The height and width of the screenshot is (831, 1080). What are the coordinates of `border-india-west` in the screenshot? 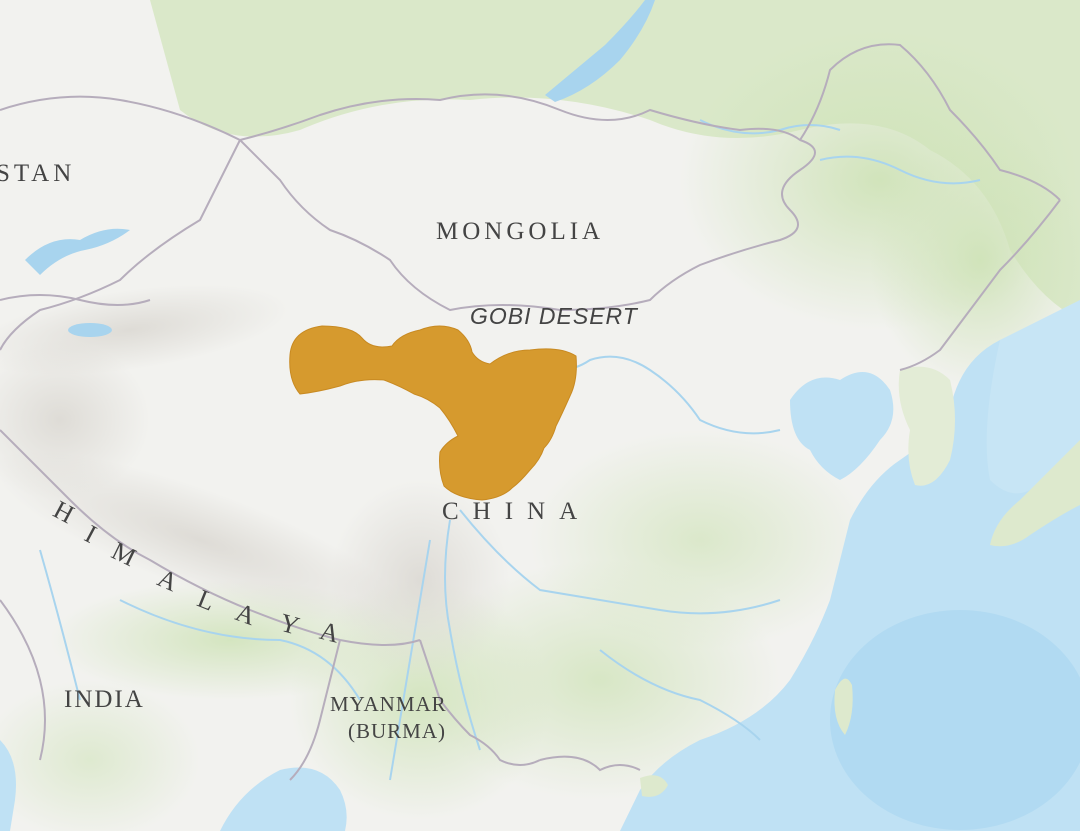 It's located at (23, 680).